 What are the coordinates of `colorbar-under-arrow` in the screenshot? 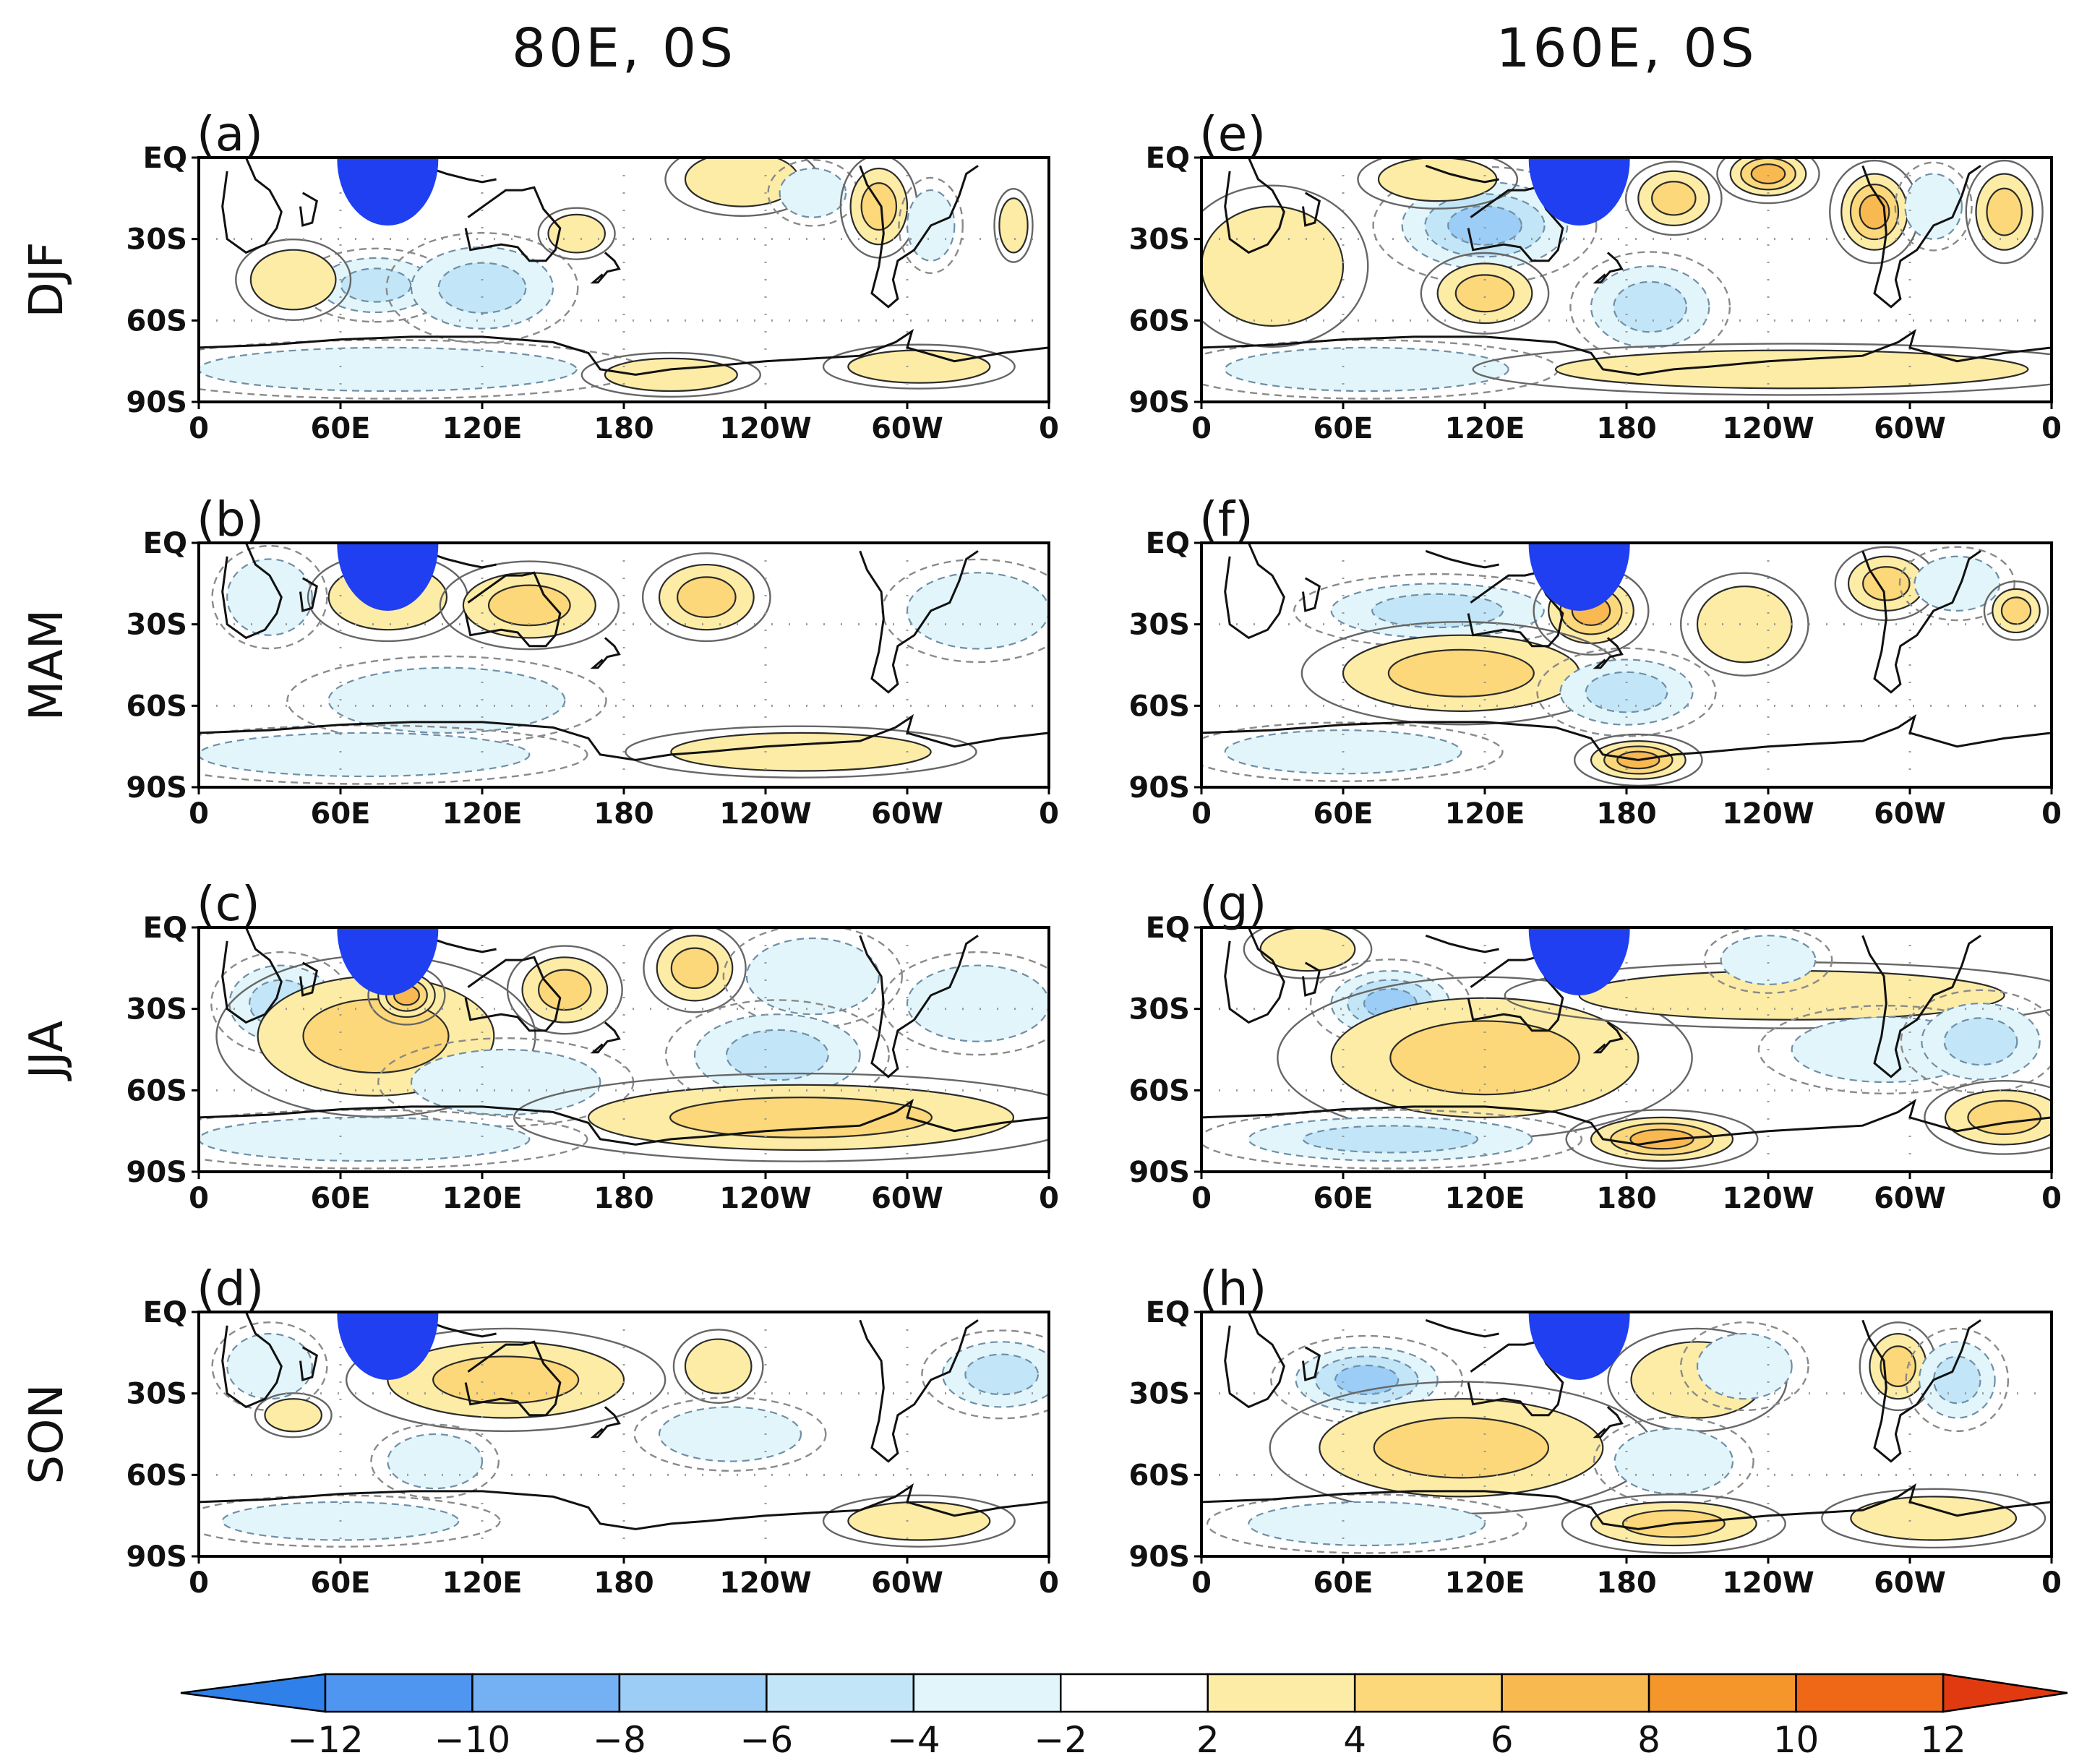 It's located at (253, 1693).